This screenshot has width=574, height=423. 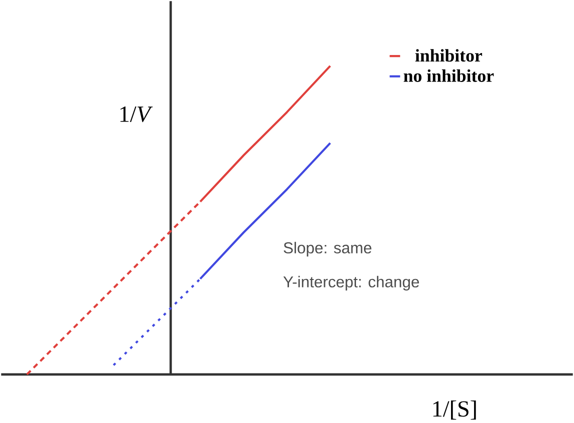 What do you see at coordinates (351, 283) in the screenshot?
I see `annotation: Y-intercept: change` at bounding box center [351, 283].